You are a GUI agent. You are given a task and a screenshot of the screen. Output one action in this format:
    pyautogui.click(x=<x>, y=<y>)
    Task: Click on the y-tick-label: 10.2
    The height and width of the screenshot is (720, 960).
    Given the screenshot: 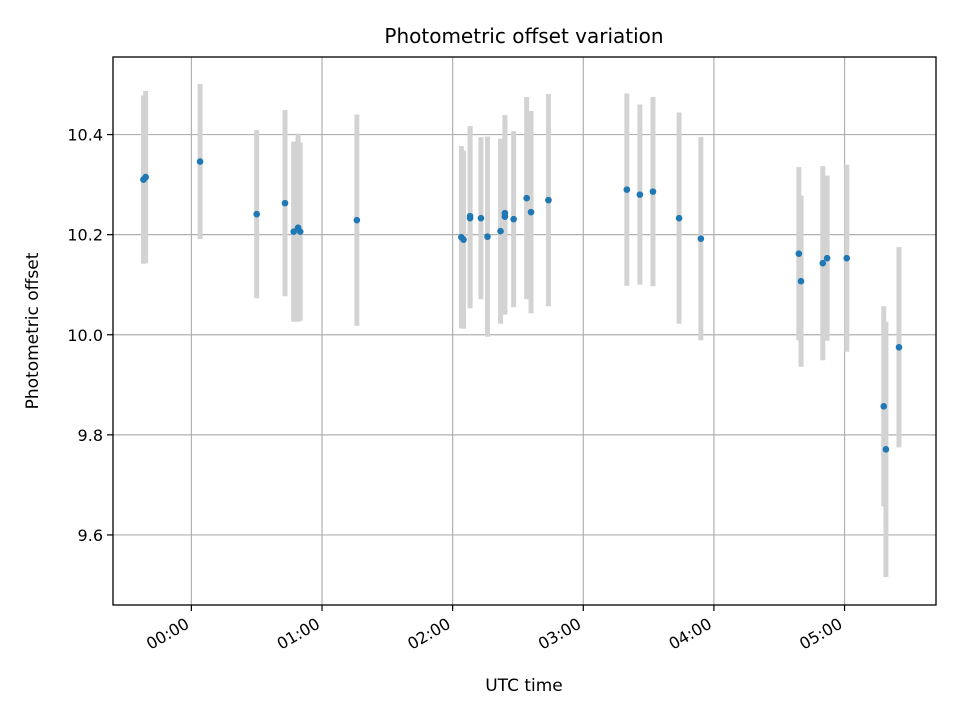 What is the action you would take?
    pyautogui.click(x=85, y=235)
    